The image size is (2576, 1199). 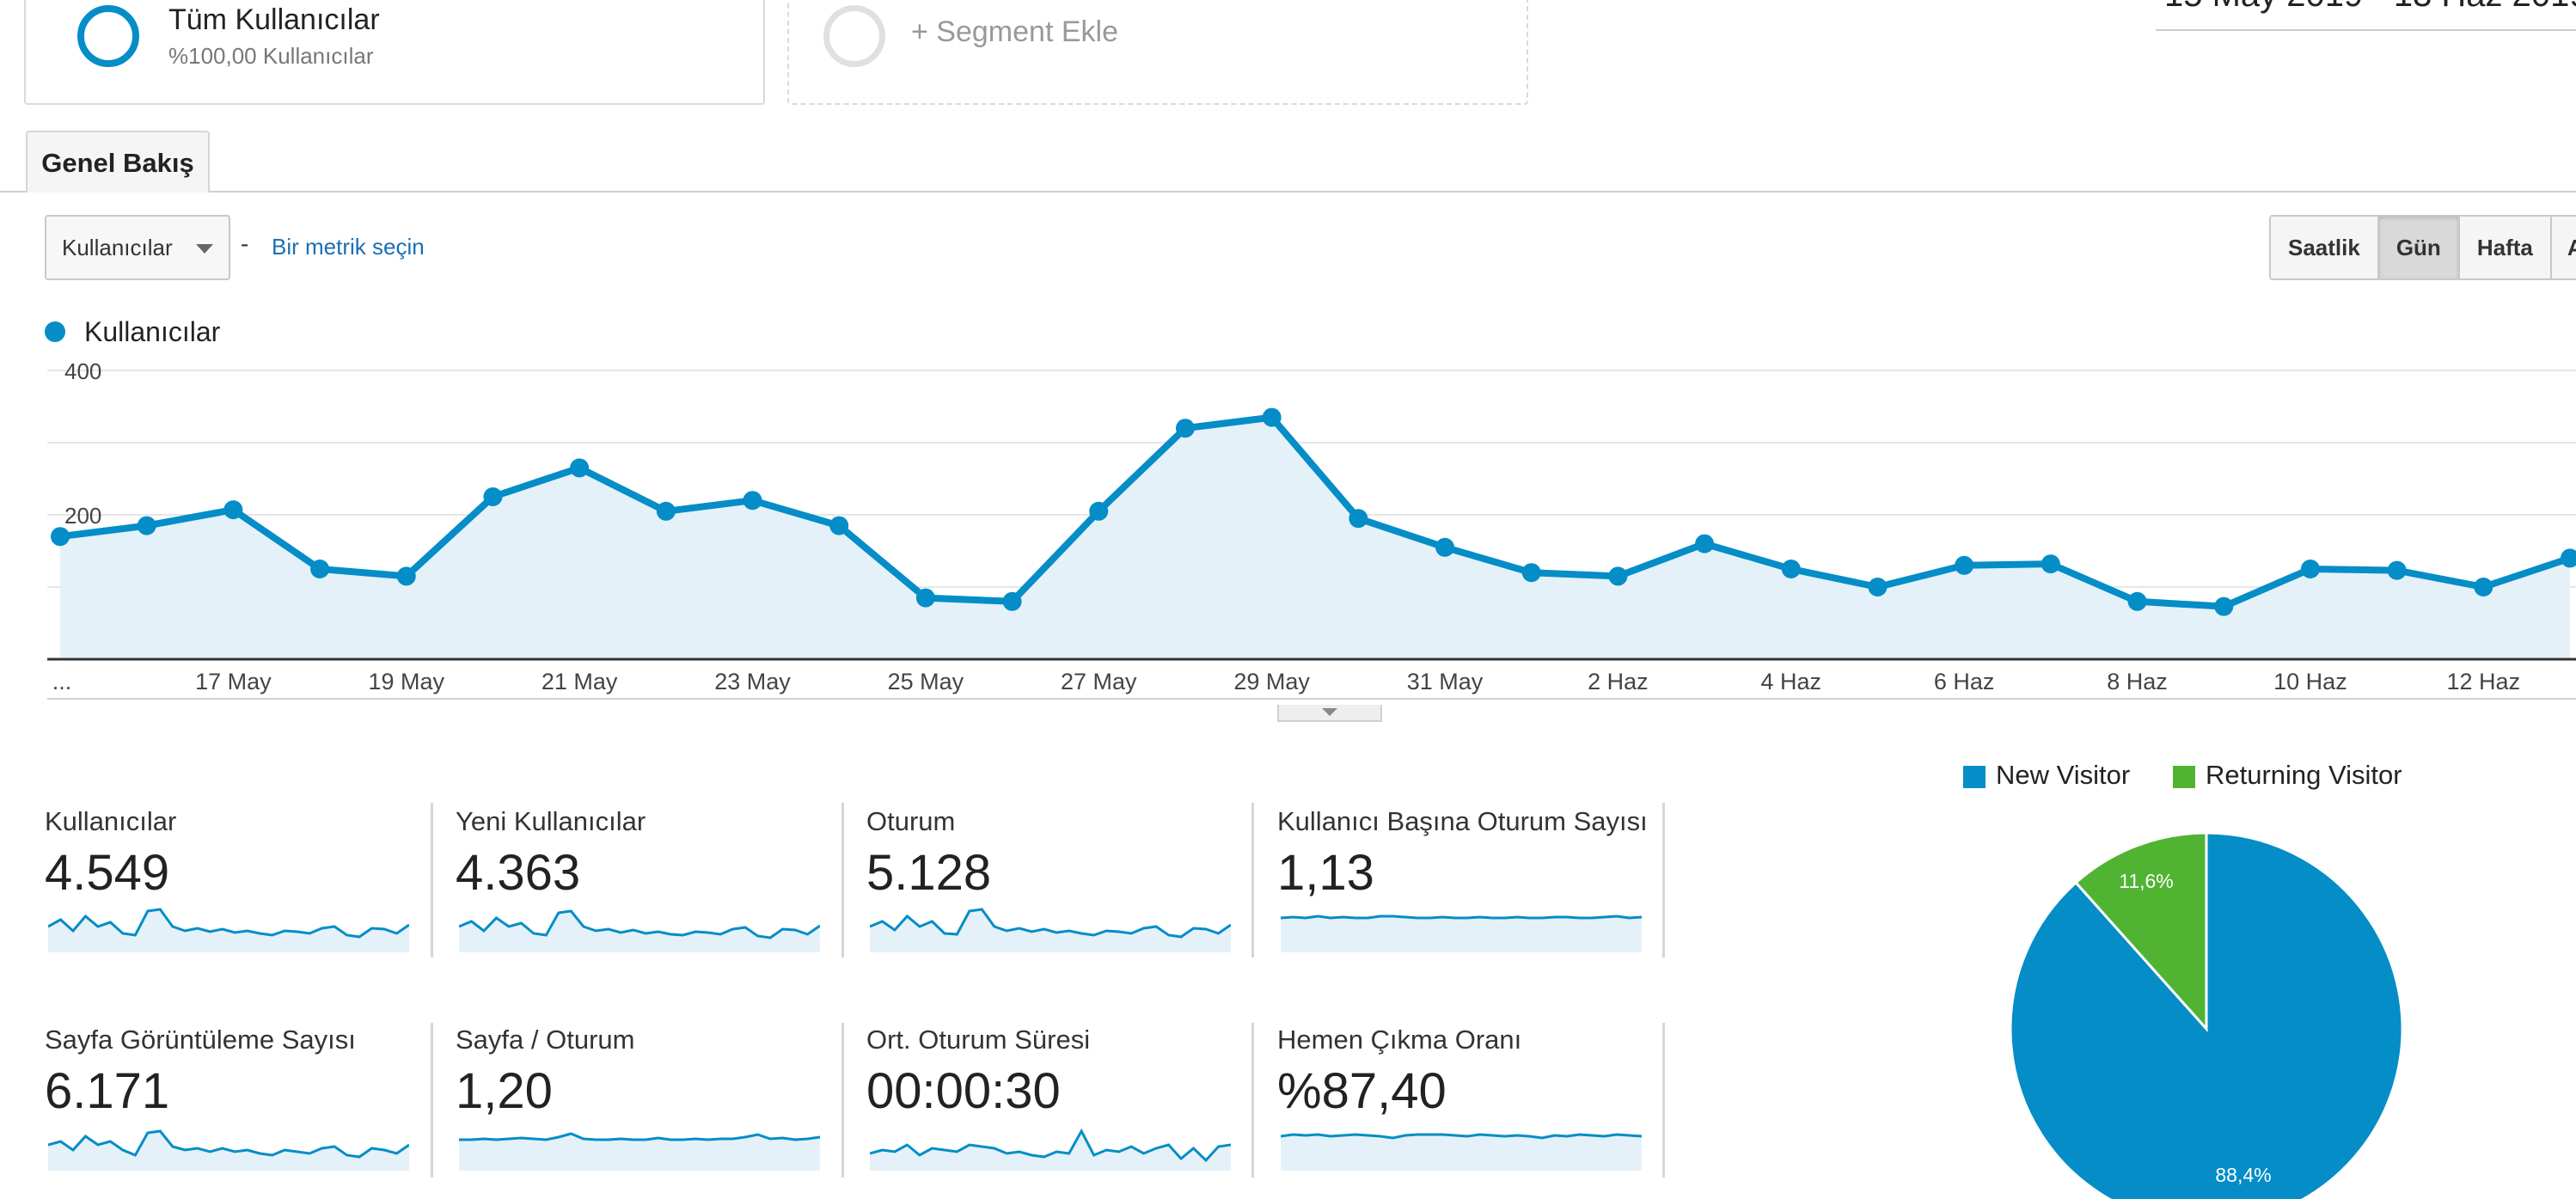 What do you see at coordinates (649, 1106) in the screenshot?
I see `metric-card: Sayfa / Oturum 1,20` at bounding box center [649, 1106].